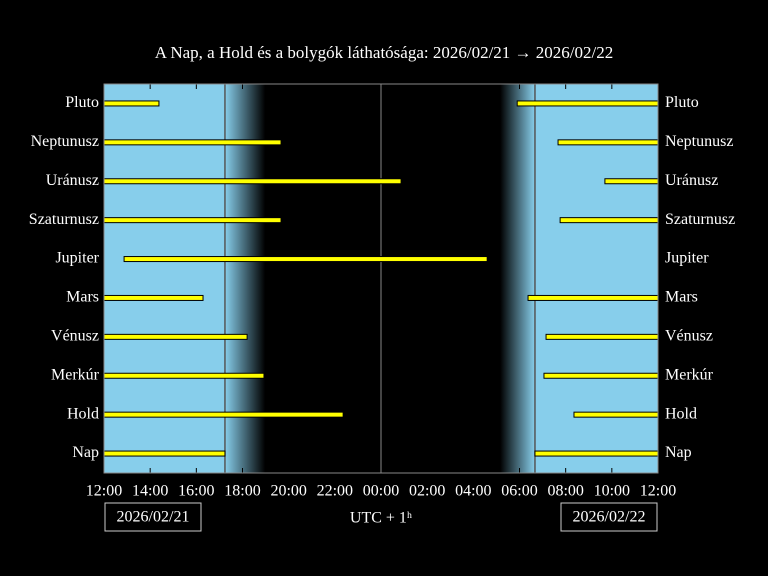 The image size is (768, 576). I want to click on x-axis-label: UTC + 1ʰ, so click(381, 518).